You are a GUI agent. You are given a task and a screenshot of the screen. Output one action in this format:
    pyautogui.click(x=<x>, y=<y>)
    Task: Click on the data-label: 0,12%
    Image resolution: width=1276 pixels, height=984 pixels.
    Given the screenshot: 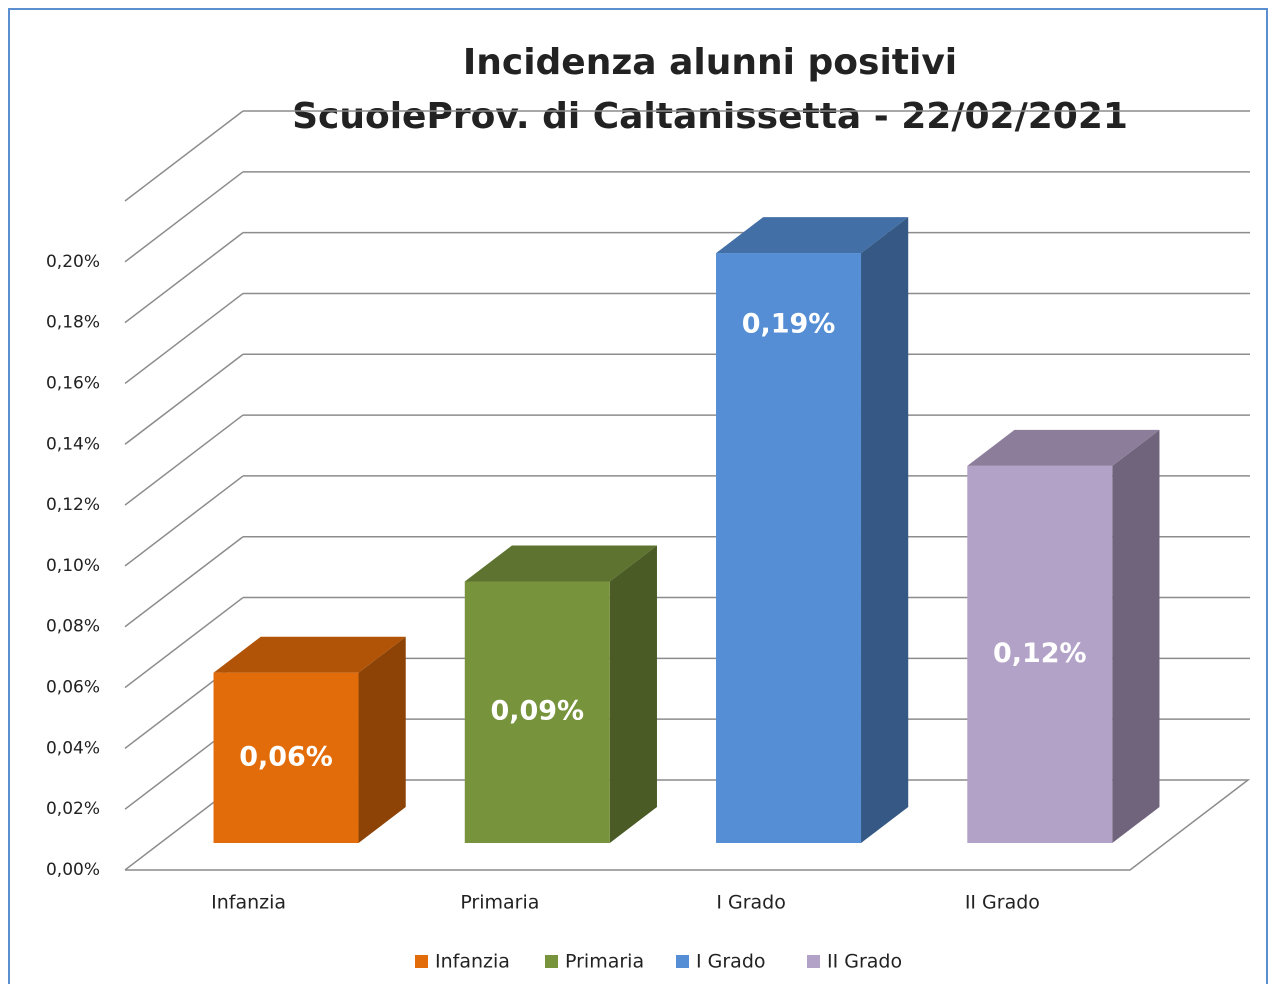 What is the action you would take?
    pyautogui.click(x=1040, y=653)
    